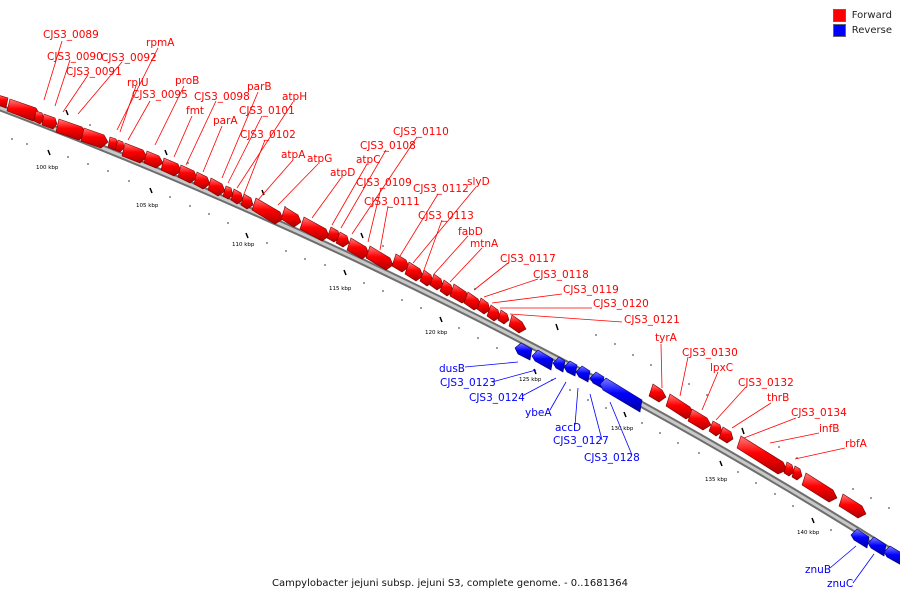 The image size is (900, 600). What do you see at coordinates (384, 183) in the screenshot?
I see `gene-label: CJS3_0109` at bounding box center [384, 183].